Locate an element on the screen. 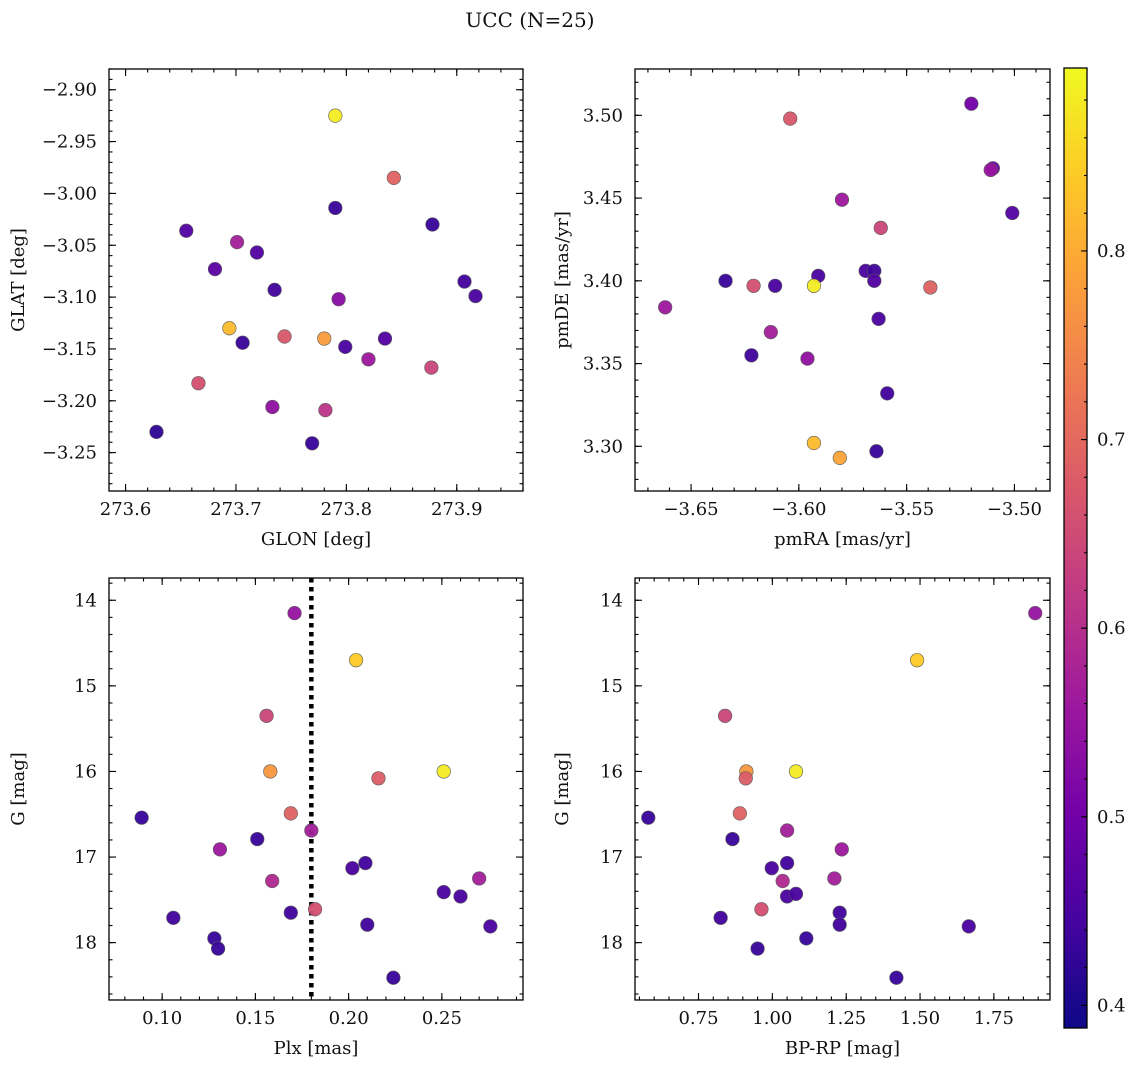 The image size is (1136, 1068). y-axis-label: pmDE [mas/yr] is located at coordinates (562, 280).